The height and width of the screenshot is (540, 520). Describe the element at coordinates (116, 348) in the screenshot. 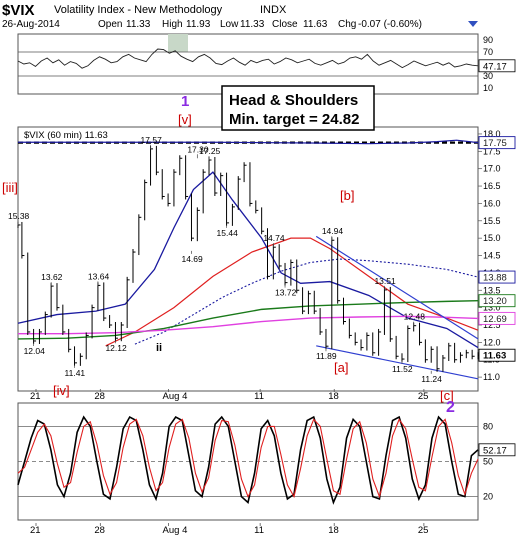

I see `price-label: 12.12` at that location.